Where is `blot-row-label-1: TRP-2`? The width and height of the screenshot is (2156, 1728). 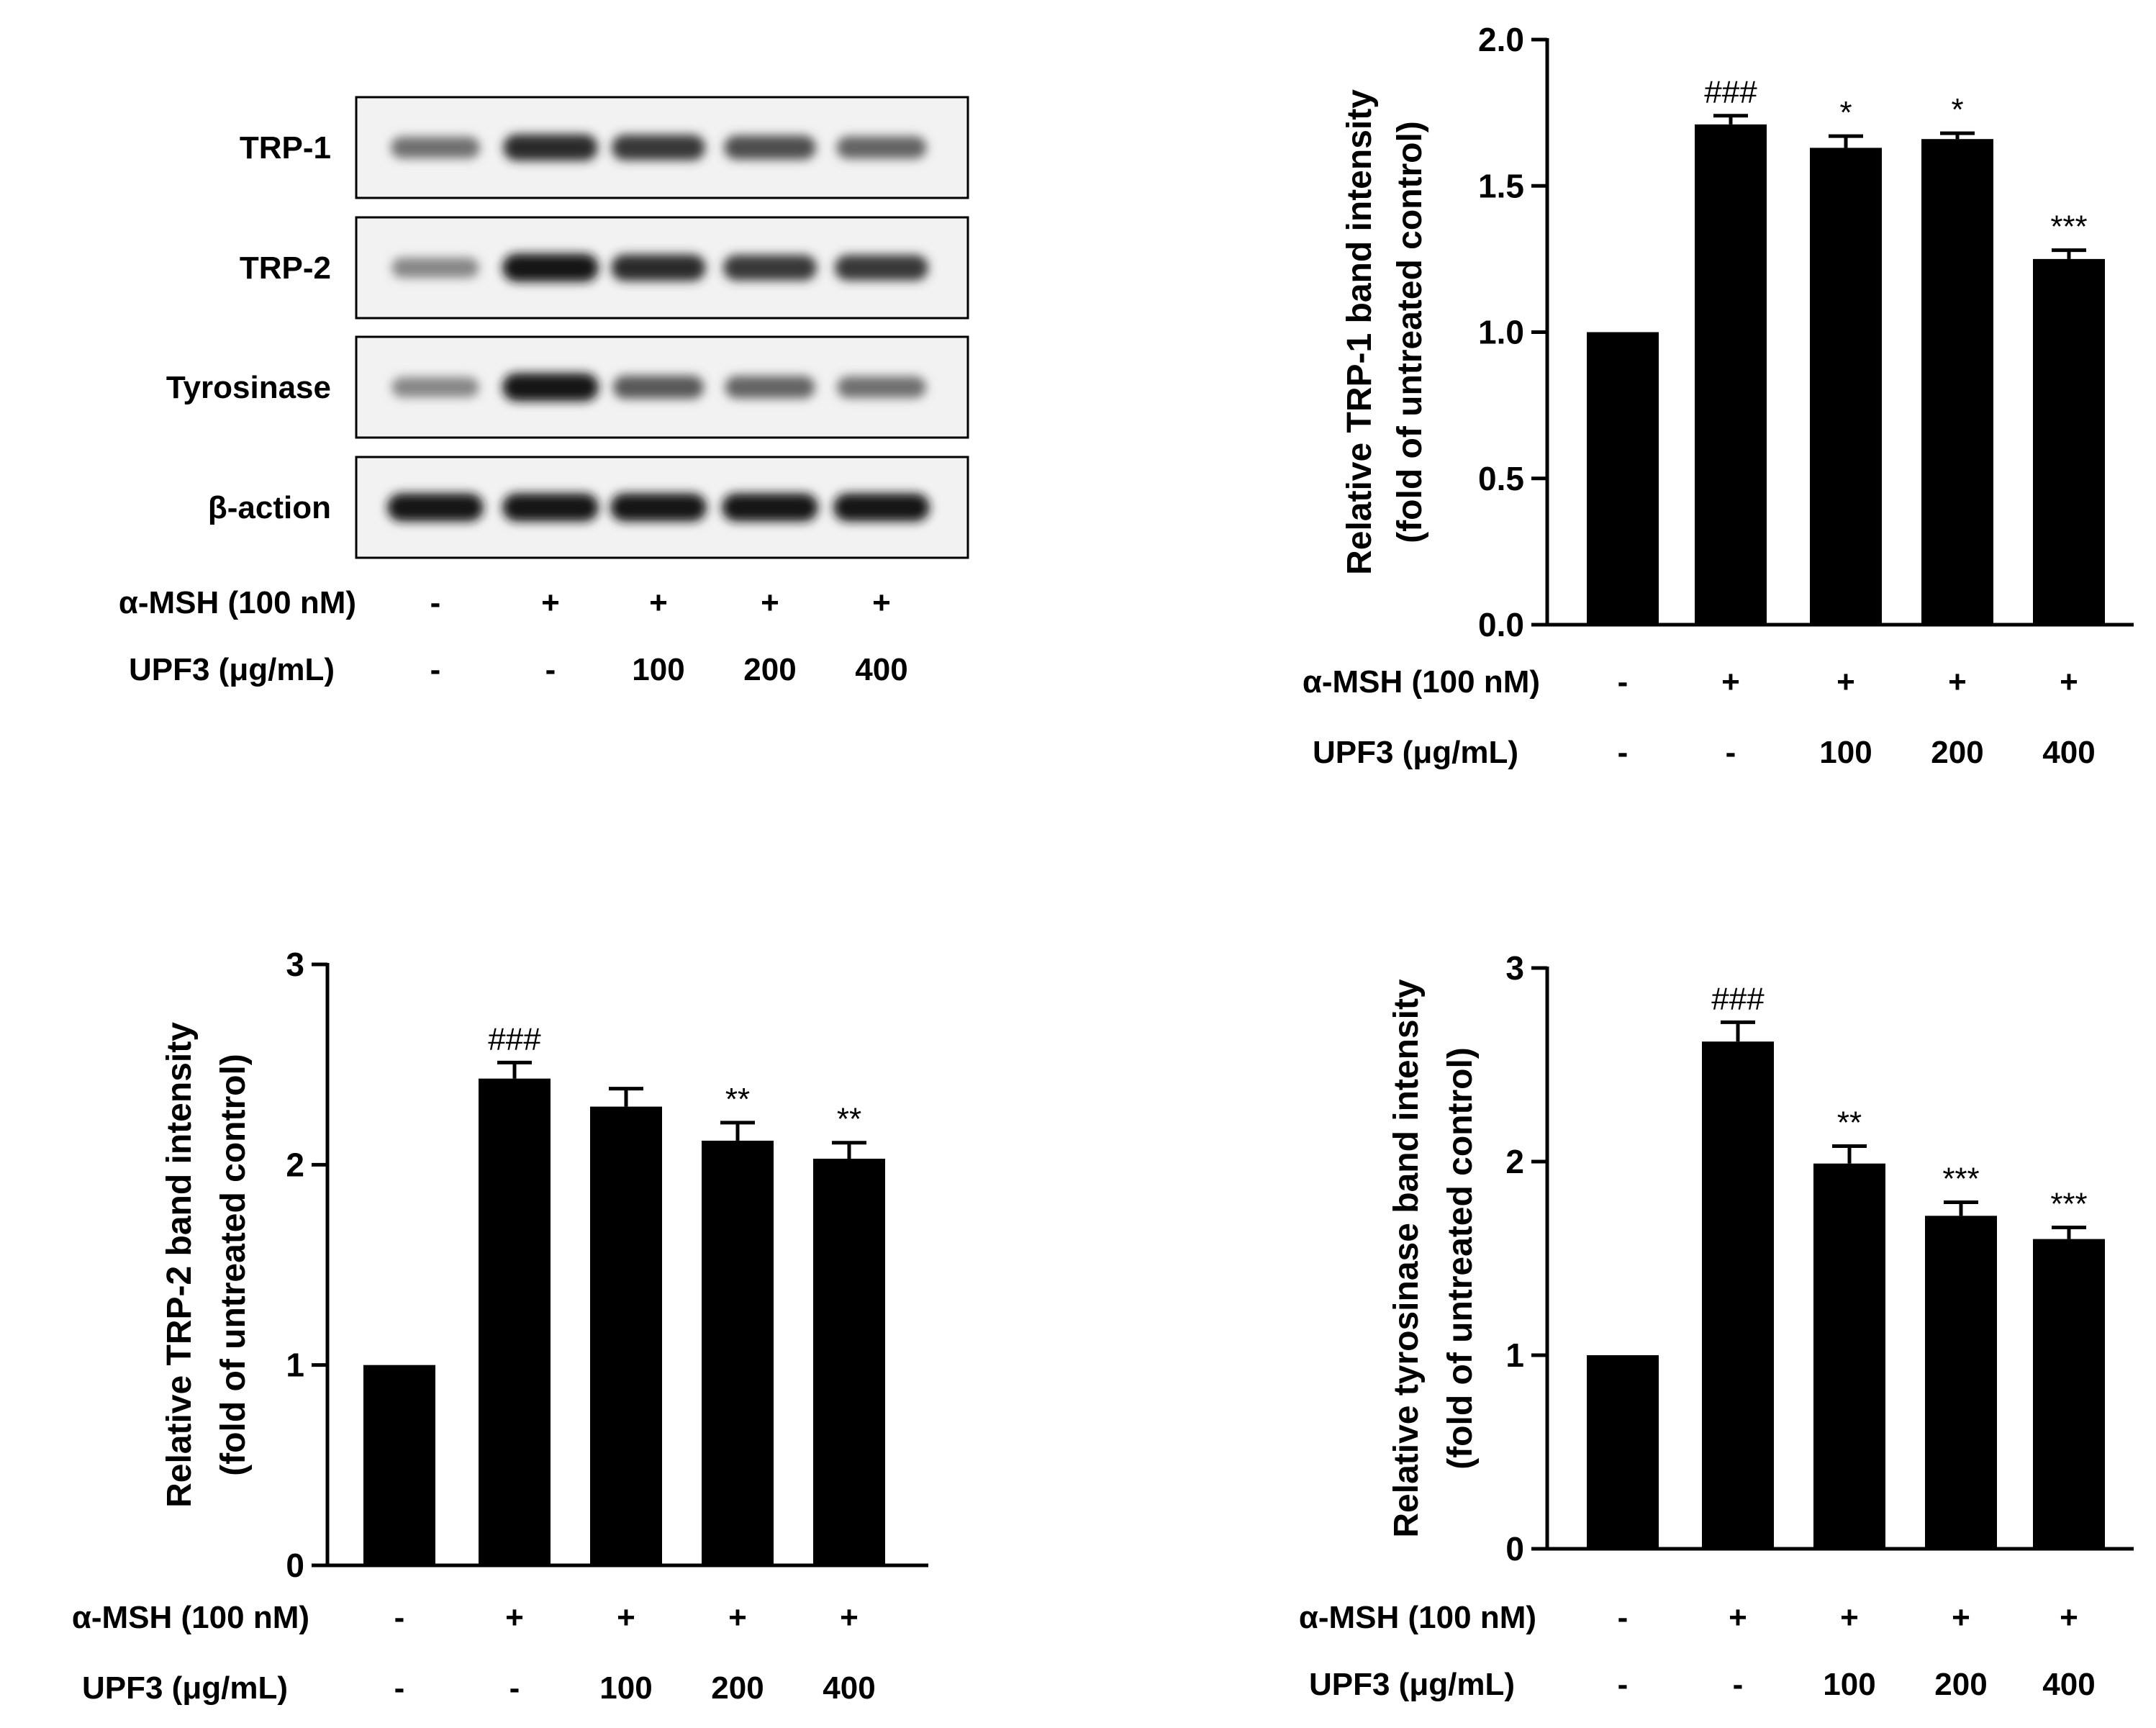 blot-row-label-1: TRP-2 is located at coordinates (285, 268).